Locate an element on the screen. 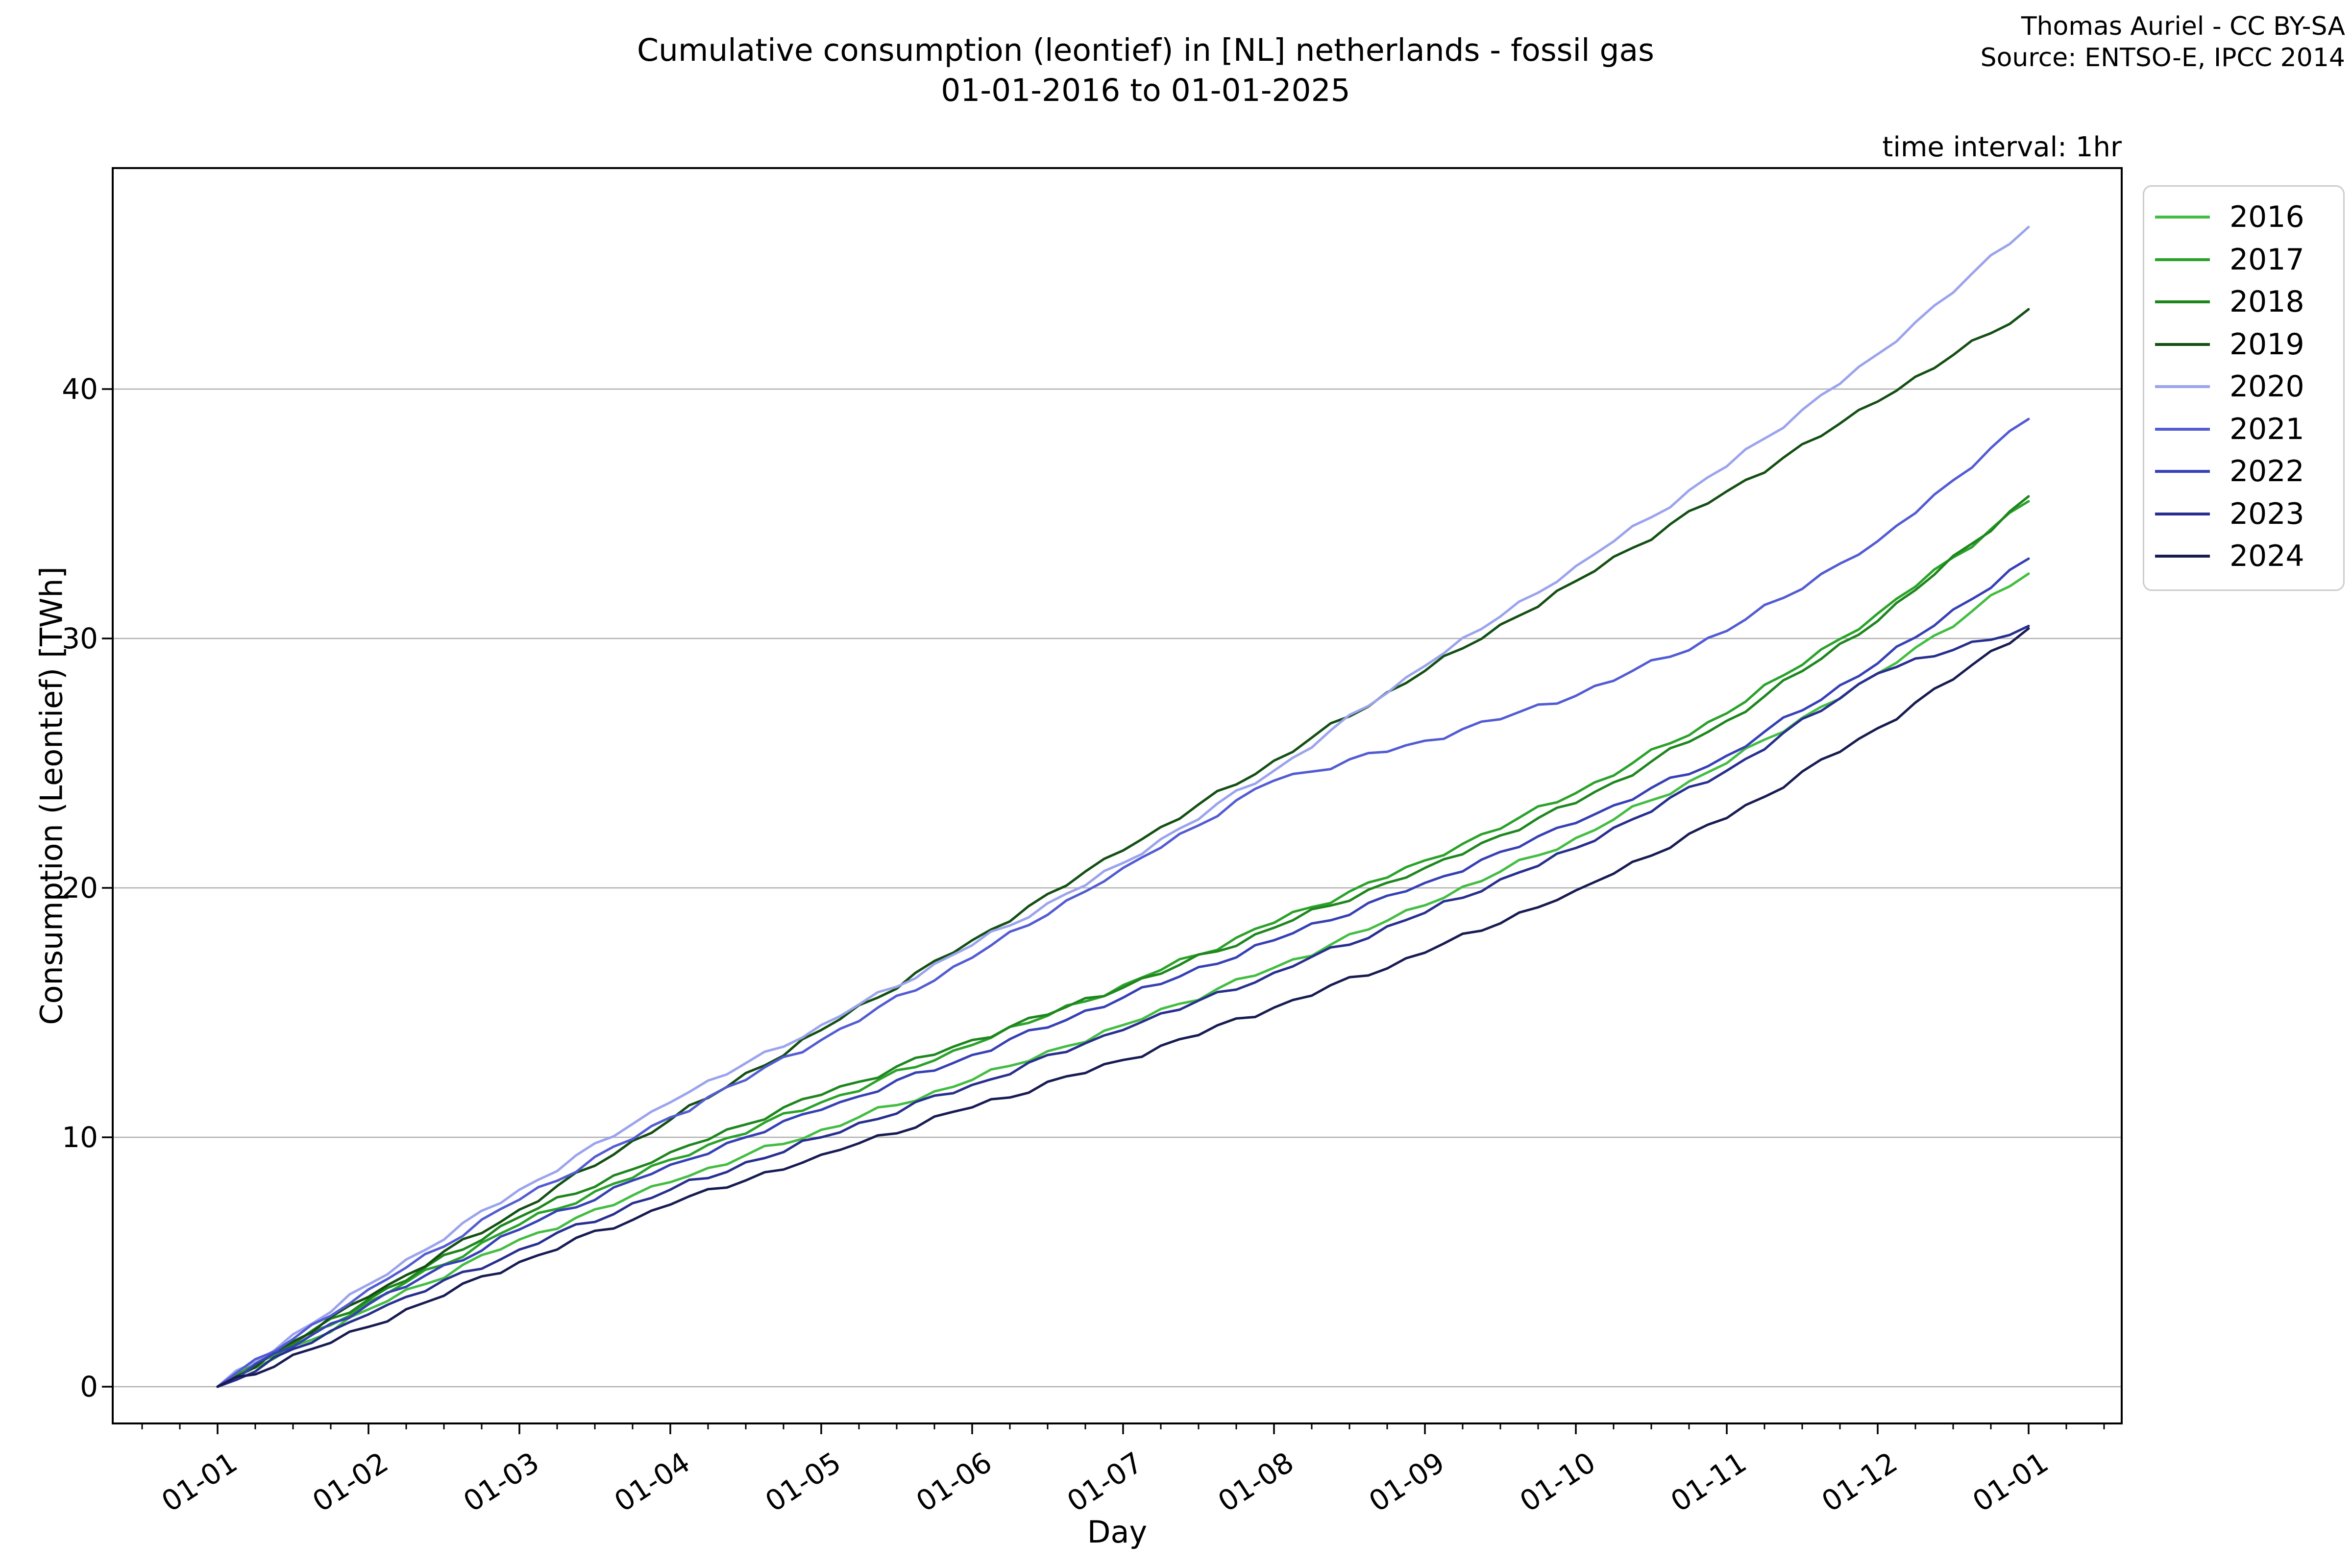  legend-line-sample-2023 is located at coordinates (2182, 513).